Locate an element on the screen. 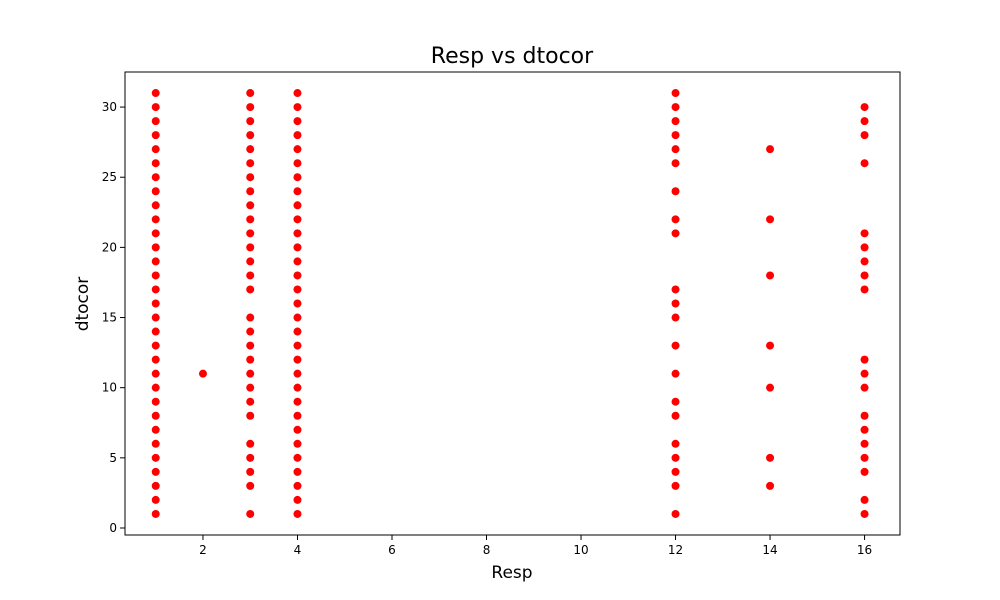  x-tick-label: 6 is located at coordinates (392, 550).